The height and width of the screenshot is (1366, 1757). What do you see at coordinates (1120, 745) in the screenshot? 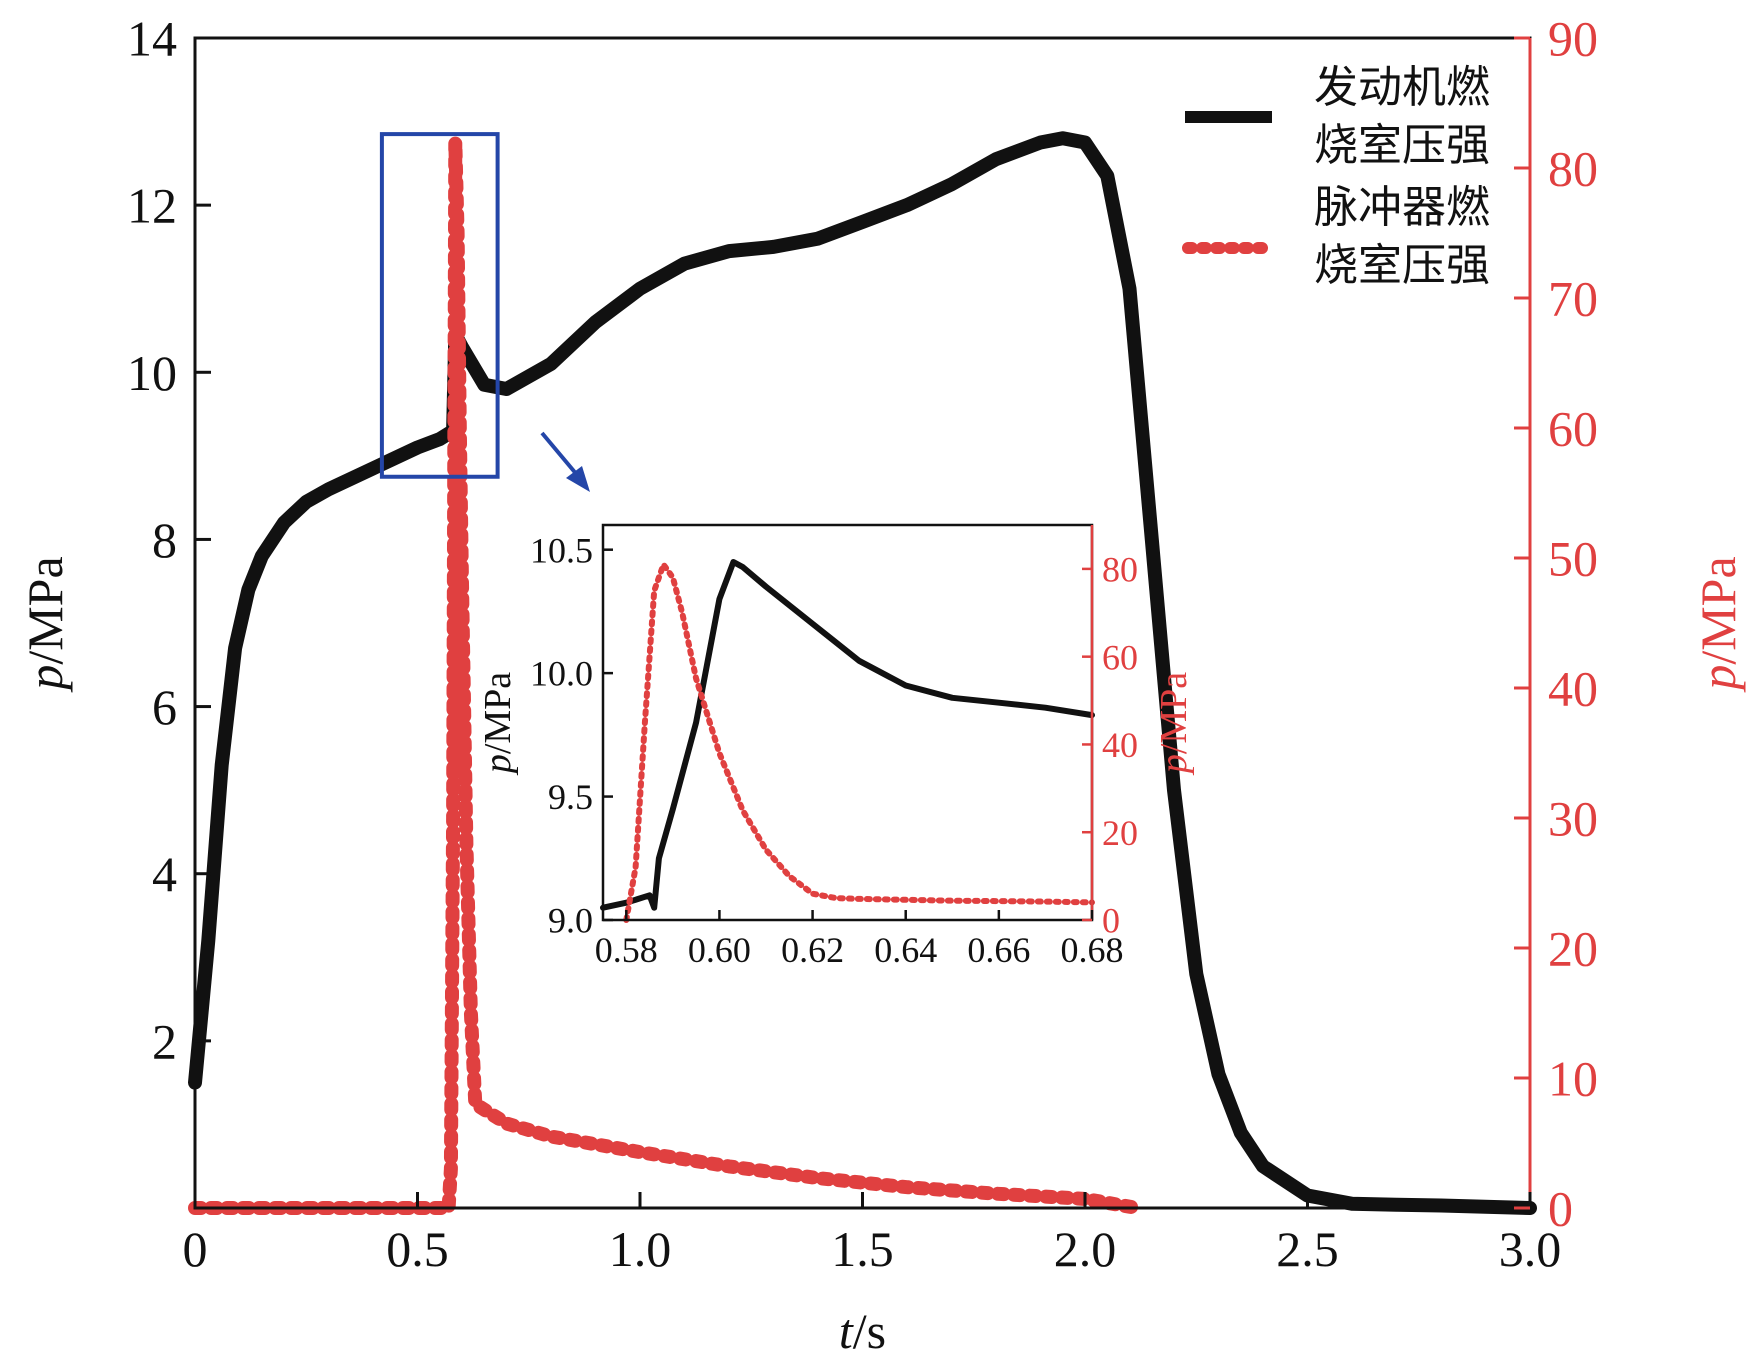
I see `inset-y2-tick-label: 40` at bounding box center [1120, 745].